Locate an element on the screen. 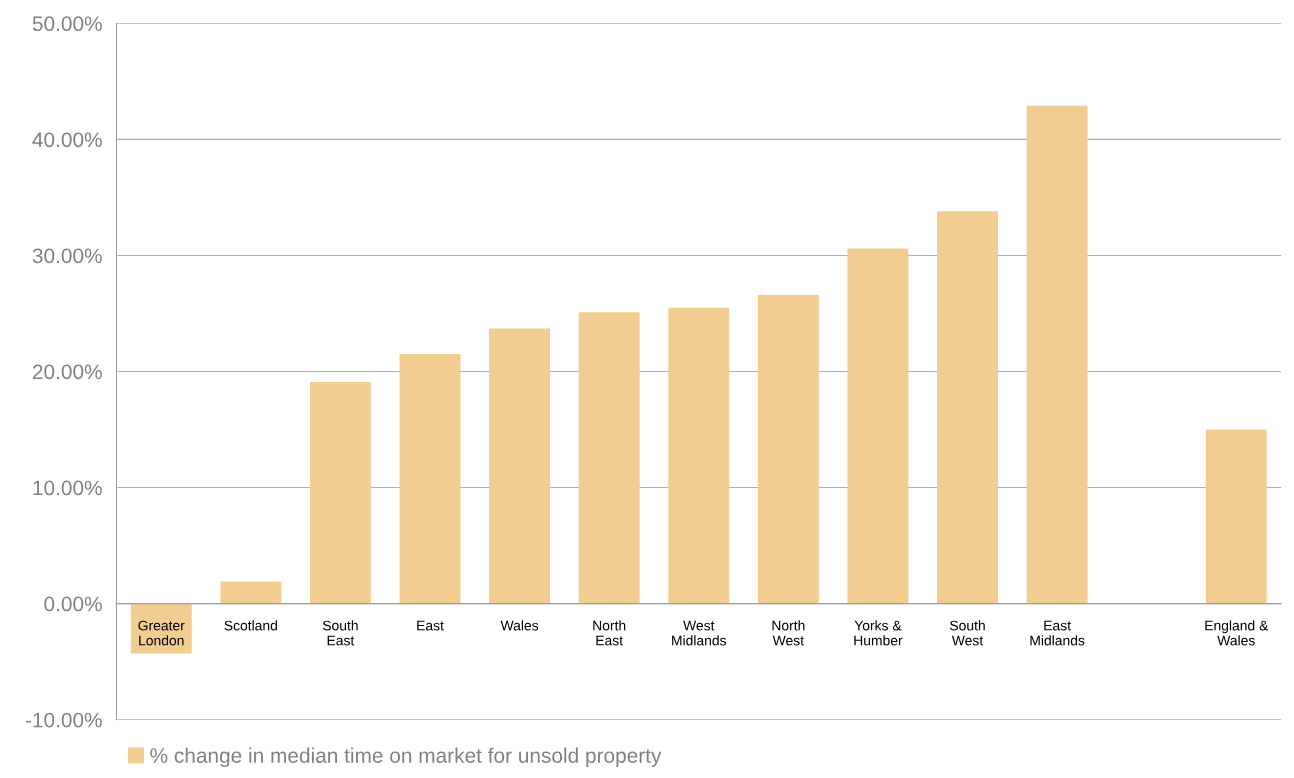 The width and height of the screenshot is (1294, 778). y-tick-label: 30.00% is located at coordinates (67, 256).